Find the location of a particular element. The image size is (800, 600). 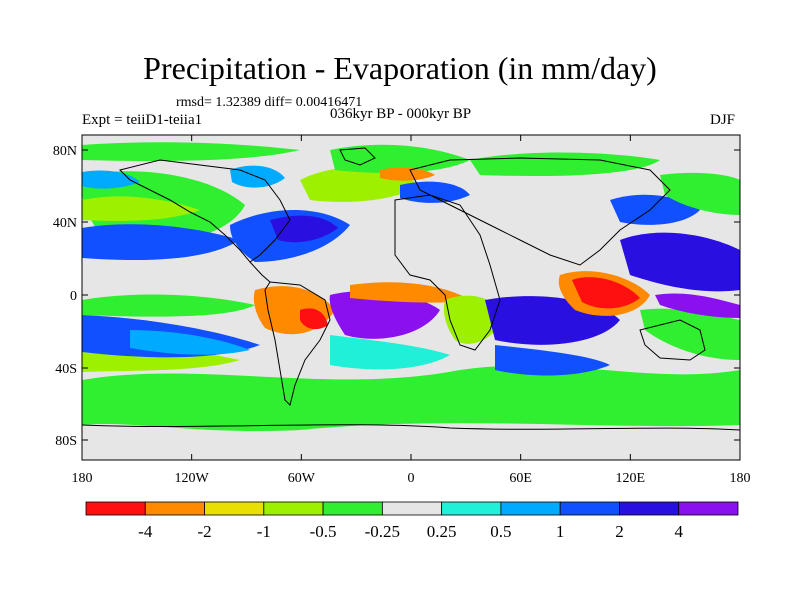

north-america-coast is located at coordinates (205, 211).